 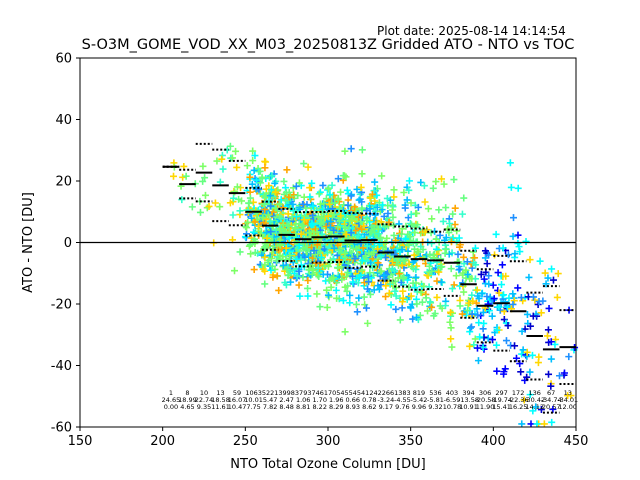 I want to click on x-tick-label: 450, so click(x=576, y=441).